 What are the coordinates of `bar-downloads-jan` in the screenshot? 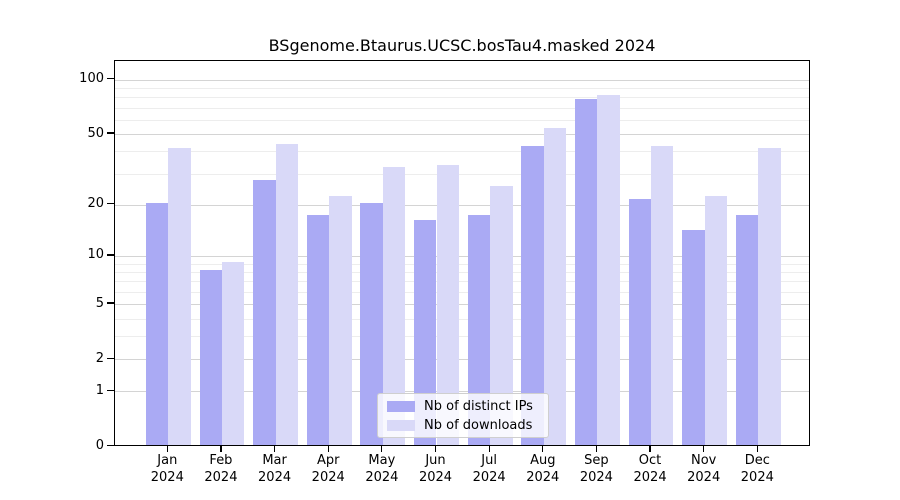 It's located at (179, 296).